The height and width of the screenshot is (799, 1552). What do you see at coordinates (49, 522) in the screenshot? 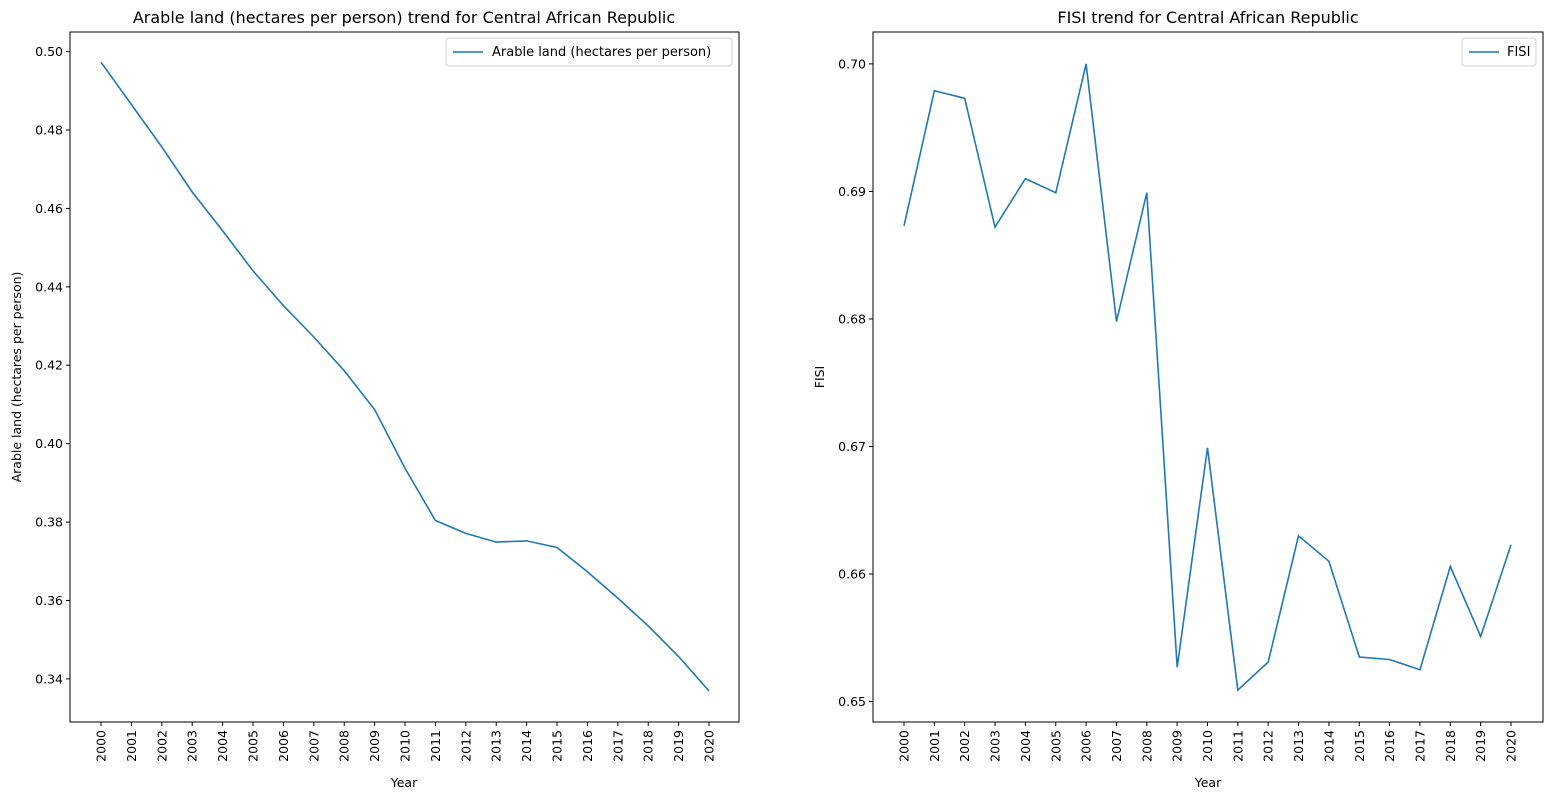
I see `y-tick-label: 0.38` at bounding box center [49, 522].